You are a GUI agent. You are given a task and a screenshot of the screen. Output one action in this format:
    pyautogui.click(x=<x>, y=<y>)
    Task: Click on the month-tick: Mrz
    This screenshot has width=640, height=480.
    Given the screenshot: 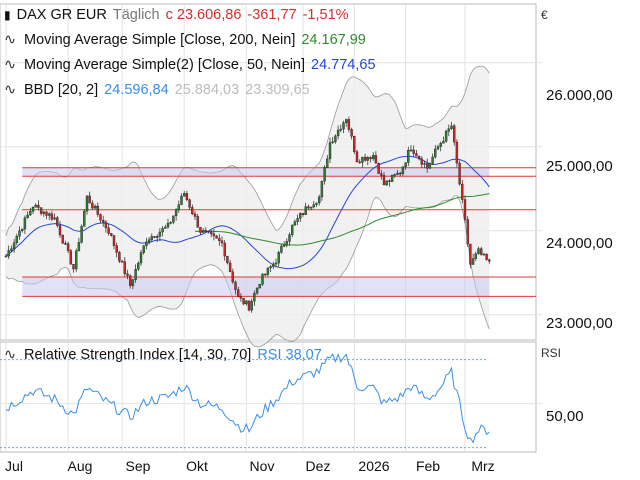 What is the action you would take?
    pyautogui.click(x=483, y=466)
    